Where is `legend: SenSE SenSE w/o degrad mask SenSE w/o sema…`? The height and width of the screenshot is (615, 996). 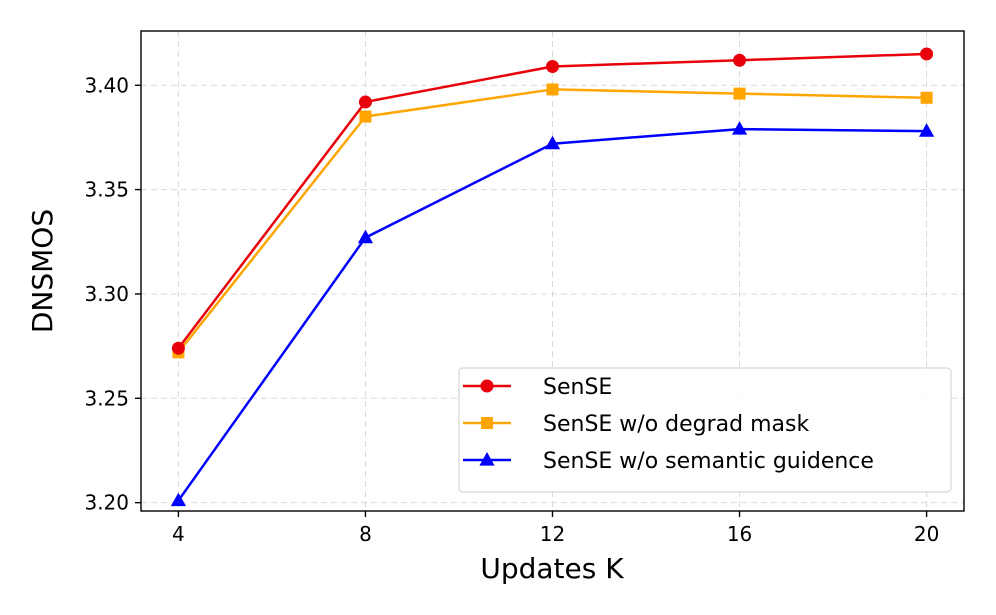 legend: SenSE SenSE w/o degrad mask SenSE w/o sema… is located at coordinates (705, 430).